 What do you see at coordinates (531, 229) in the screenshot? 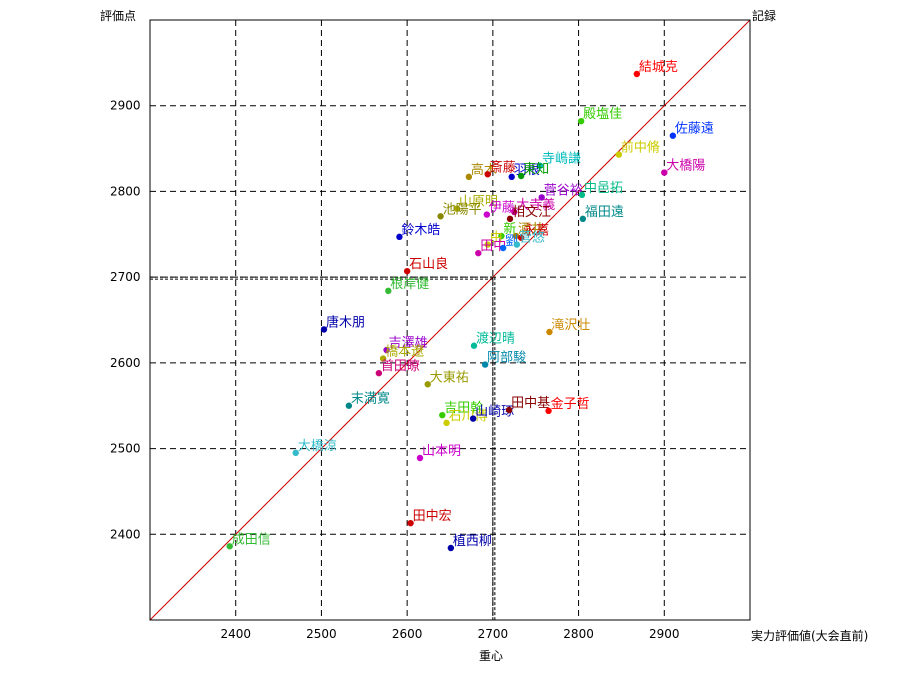
I see `data-point-label: 酒井` at bounding box center [531, 229].